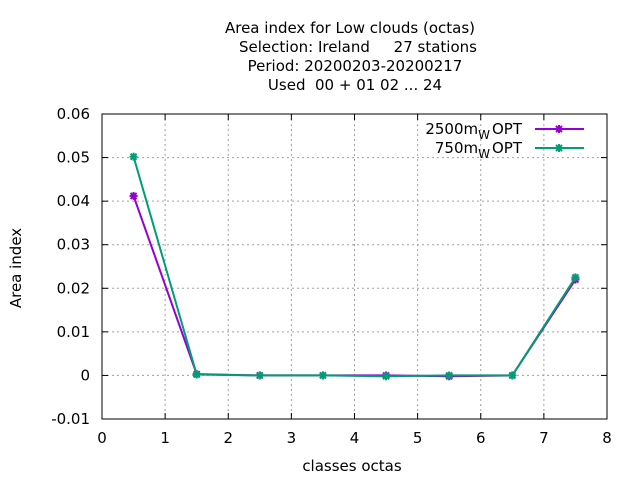 The image size is (640, 480). I want to click on x-tick-label: 1, so click(165, 438).